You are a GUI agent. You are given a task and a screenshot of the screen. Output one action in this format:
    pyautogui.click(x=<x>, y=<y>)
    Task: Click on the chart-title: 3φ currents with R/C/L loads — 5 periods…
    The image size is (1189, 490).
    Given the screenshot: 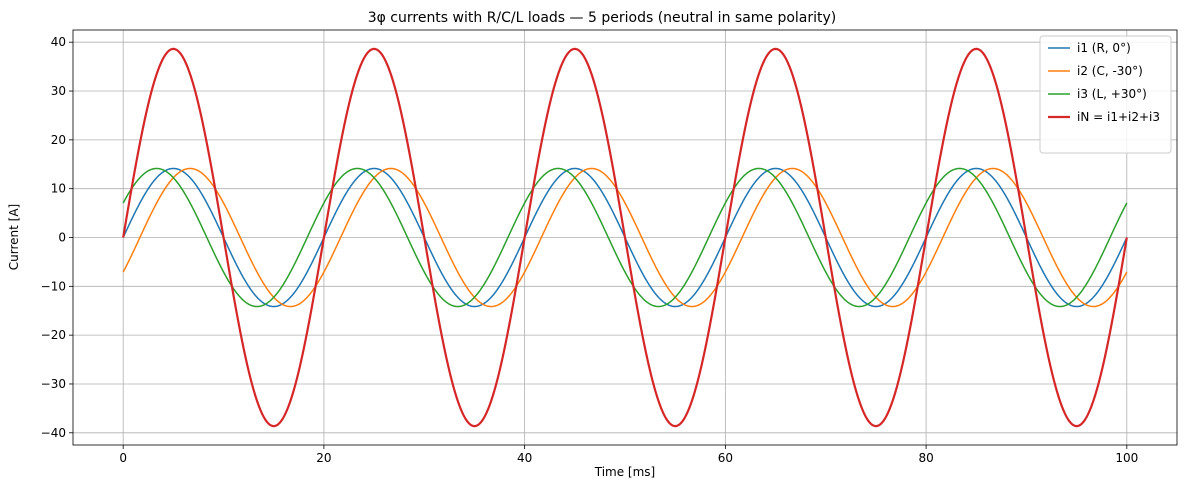 What is the action you would take?
    pyautogui.click(x=602, y=18)
    